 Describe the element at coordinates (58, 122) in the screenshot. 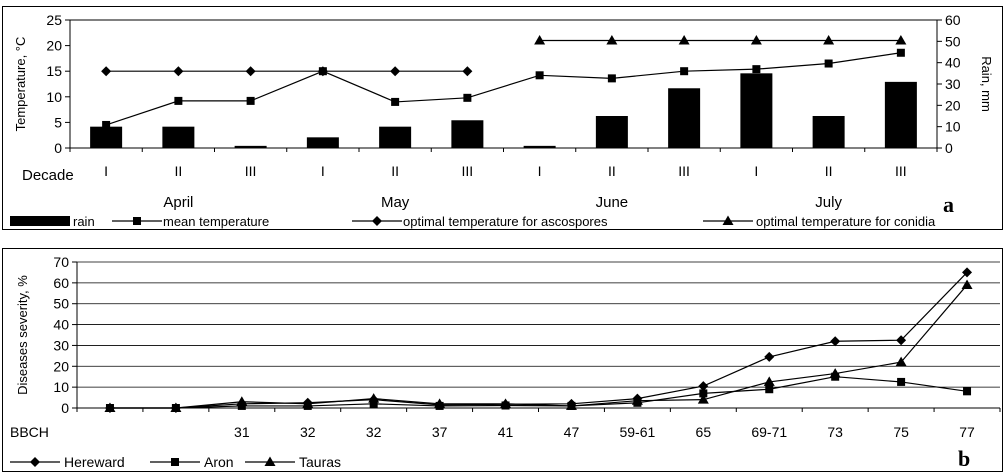

I see `y-left-tick-label: 5` at that location.